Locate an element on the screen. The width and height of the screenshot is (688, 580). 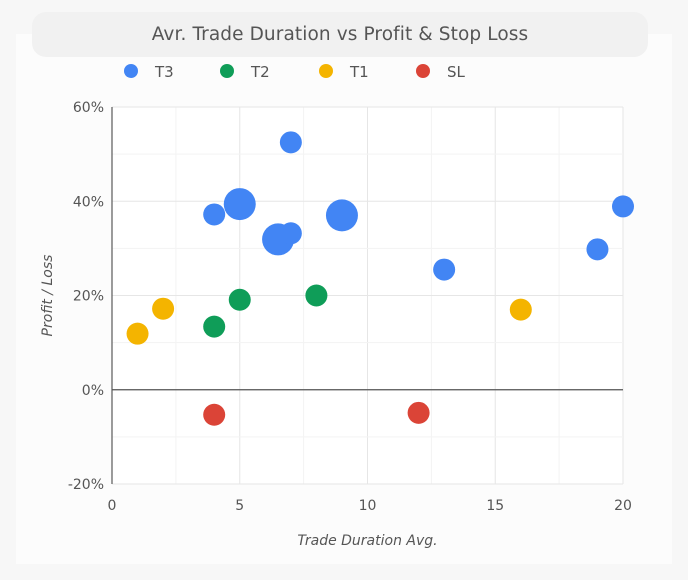
x-tick-label: 10 is located at coordinates (368, 506).